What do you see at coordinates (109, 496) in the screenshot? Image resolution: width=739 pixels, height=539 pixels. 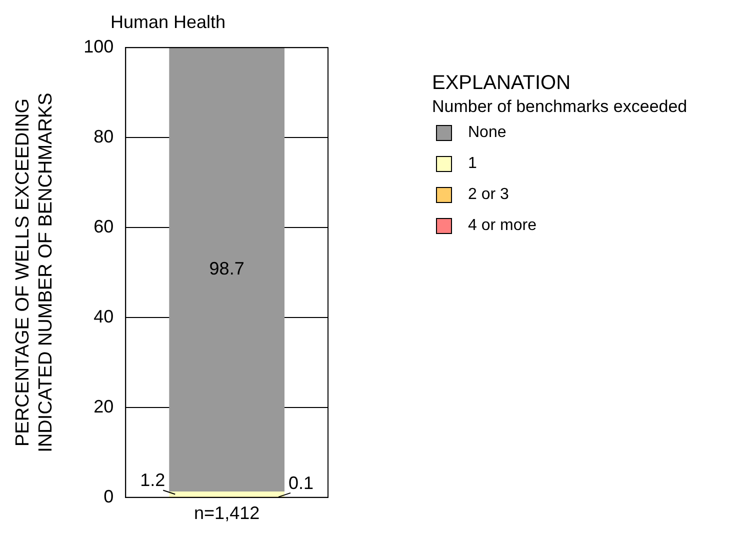 I see `y-tick-label: 0` at bounding box center [109, 496].